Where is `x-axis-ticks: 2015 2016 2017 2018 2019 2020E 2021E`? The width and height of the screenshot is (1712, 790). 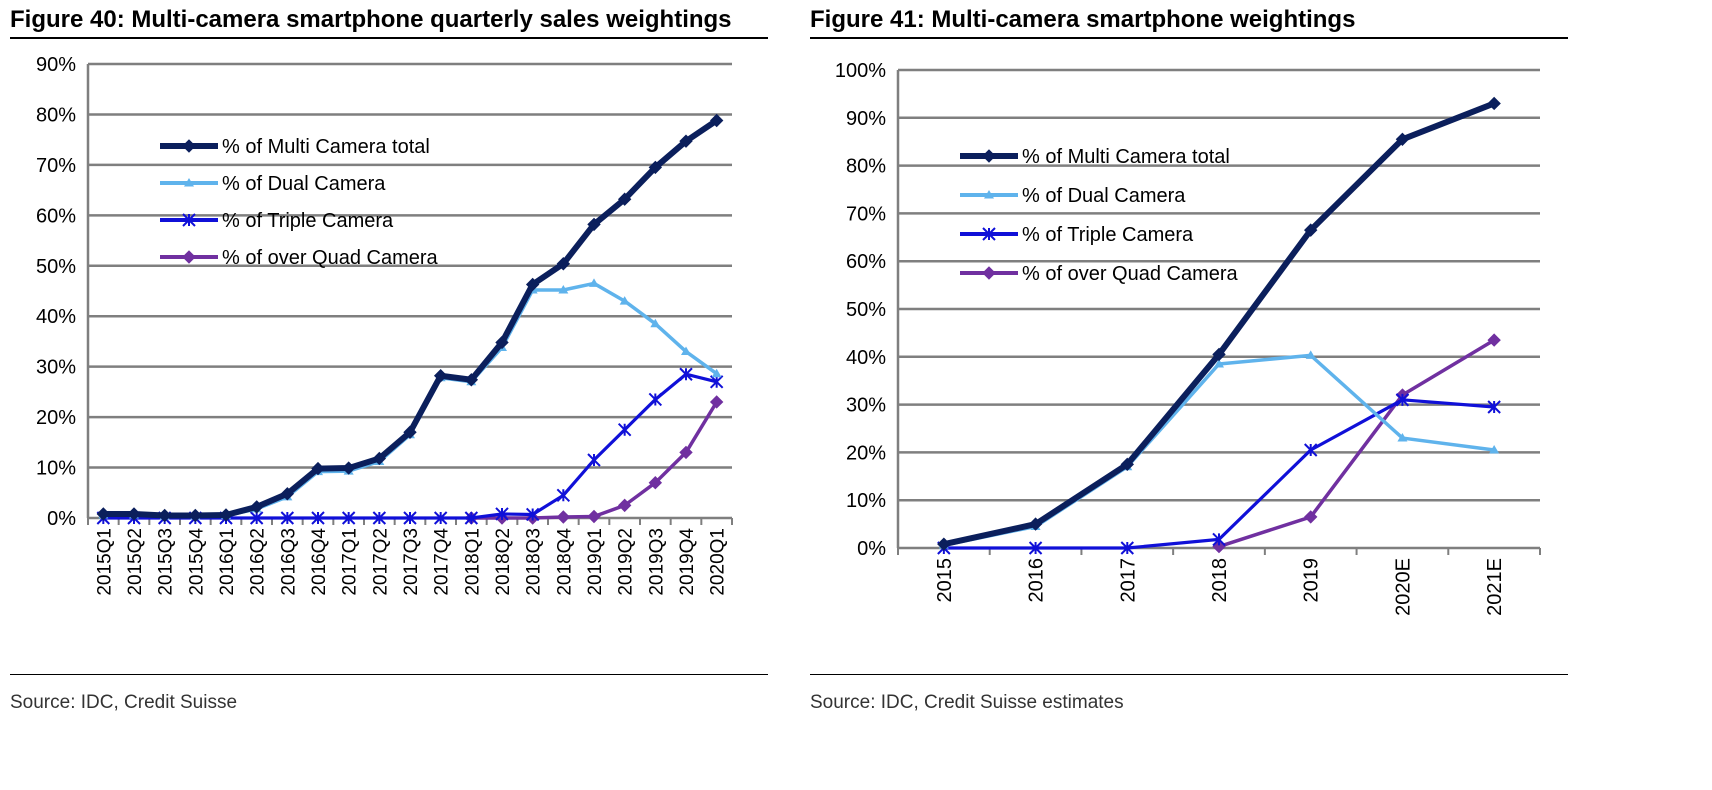
x-axis-ticks: 2015 2016 2017 2018 2019 2020E 2021E is located at coordinates (1219, 582).